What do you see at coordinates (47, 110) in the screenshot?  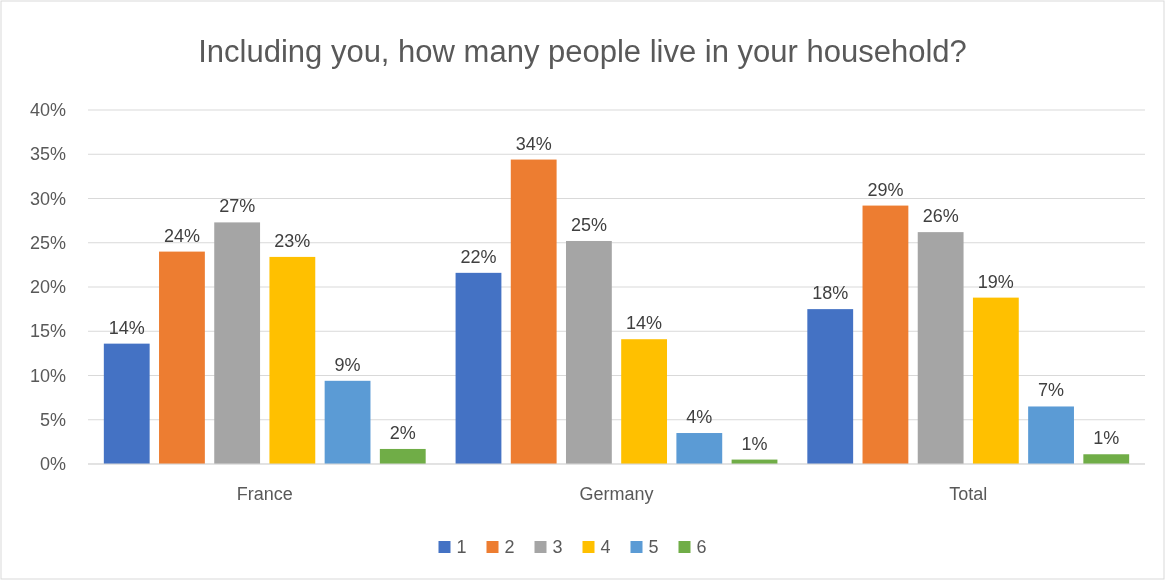 I see `y-tick-label: 40%` at bounding box center [47, 110].